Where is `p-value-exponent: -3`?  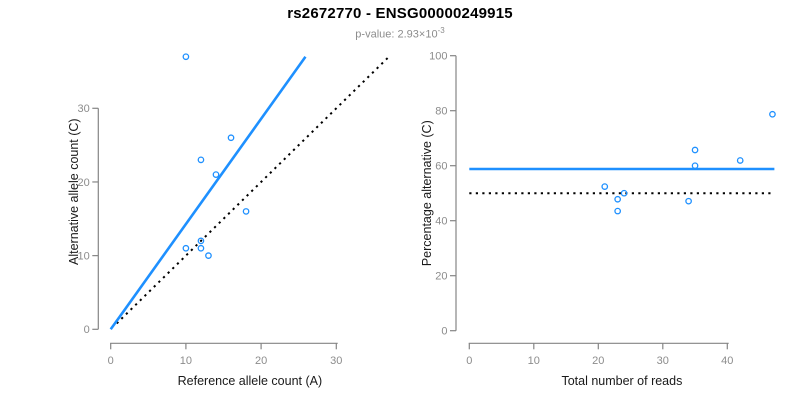 p-value-exponent: -3 is located at coordinates (441, 30).